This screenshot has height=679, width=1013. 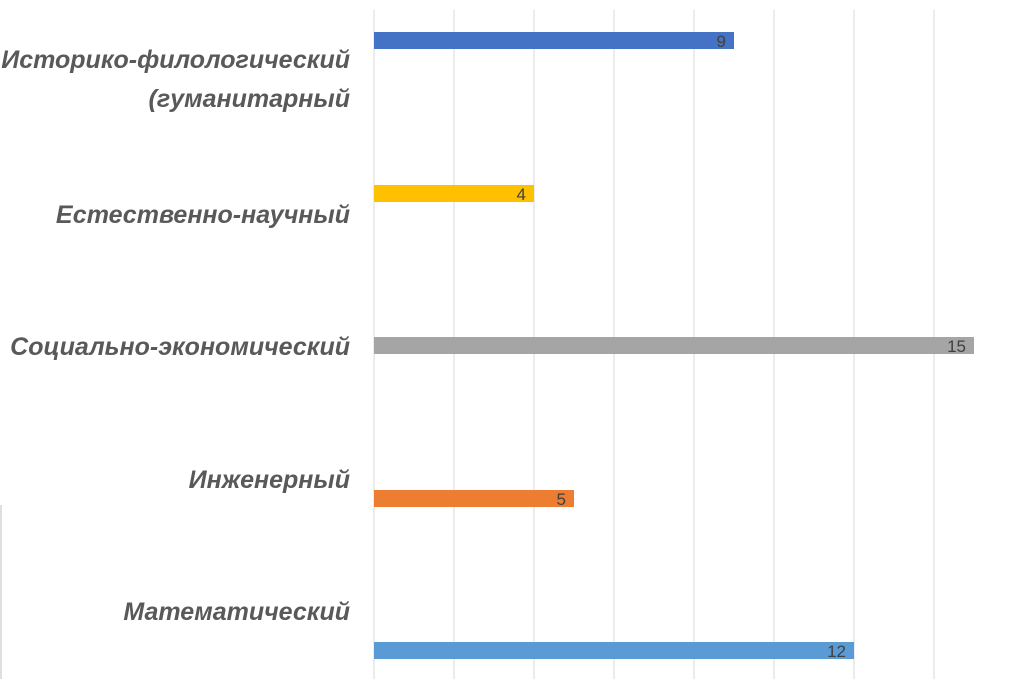 I want to click on data-label-2: 4, so click(x=521, y=194).